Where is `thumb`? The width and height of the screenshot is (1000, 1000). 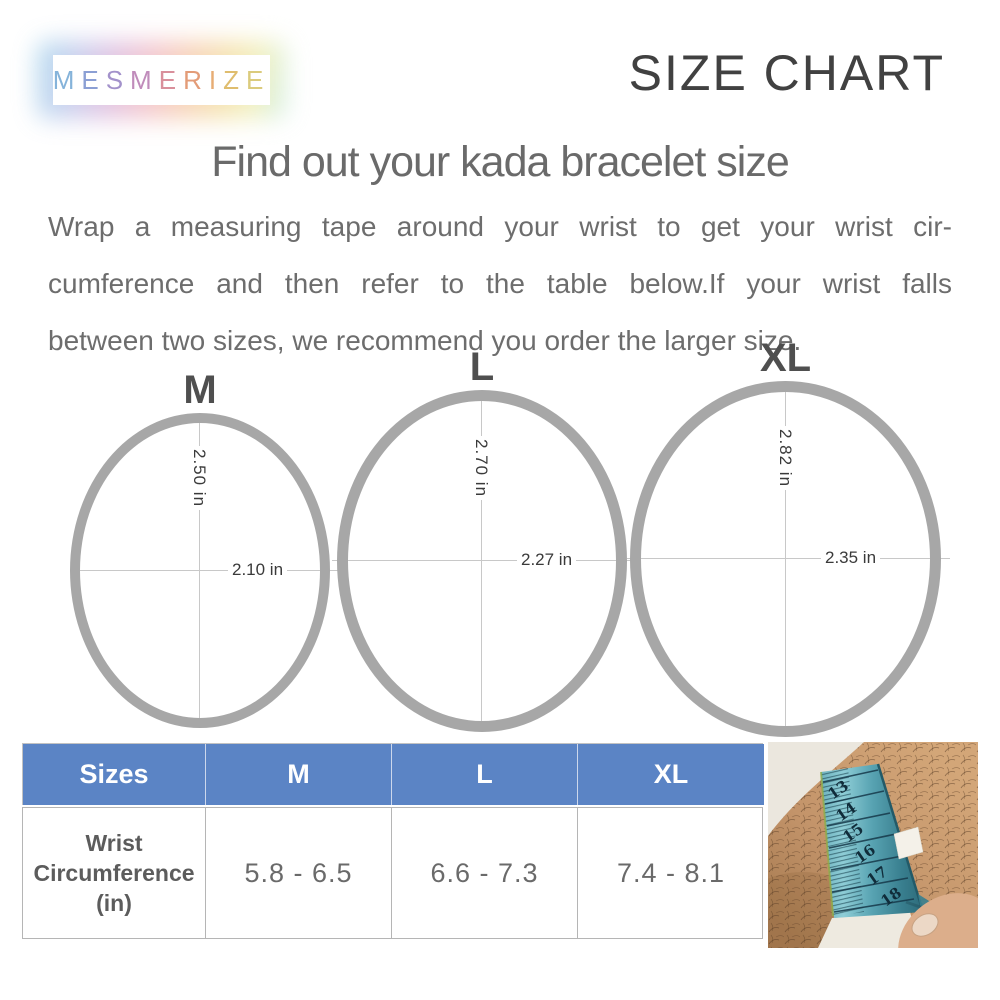
thumb is located at coordinates (938, 920).